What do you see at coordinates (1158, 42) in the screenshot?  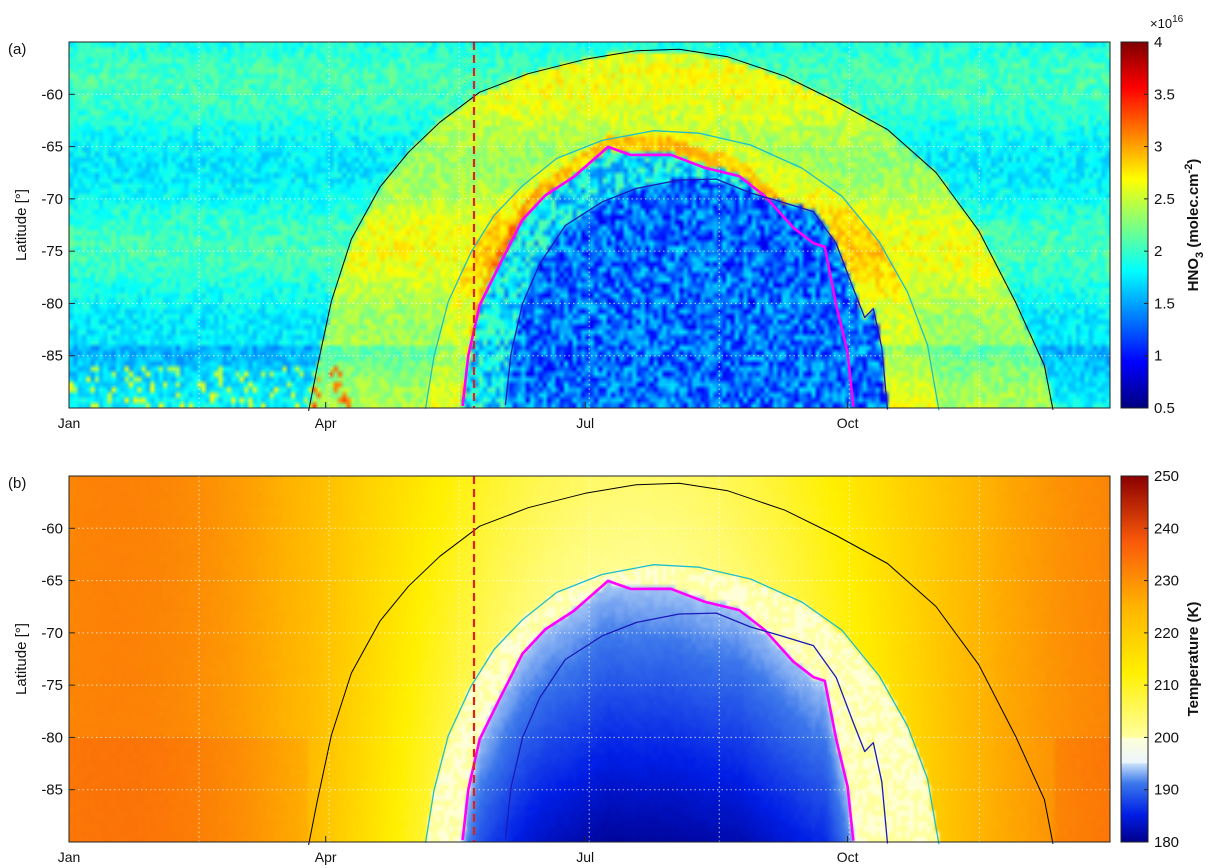 I see `colorbar-tick-label: 4` at bounding box center [1158, 42].